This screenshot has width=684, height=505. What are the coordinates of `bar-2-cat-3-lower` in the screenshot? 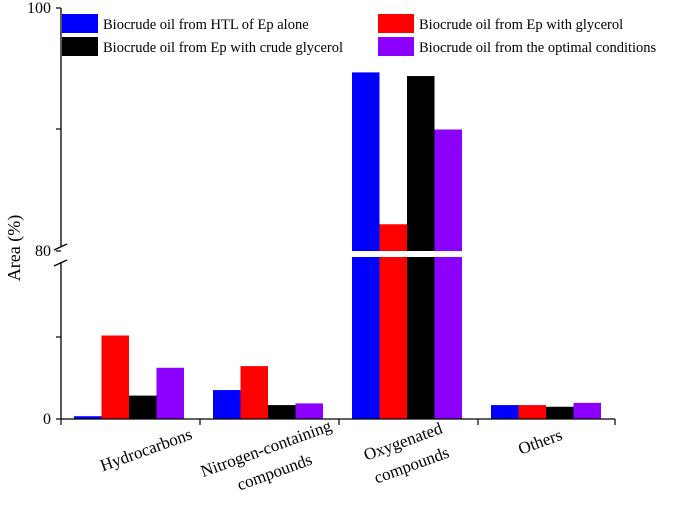 It's located at (393, 338).